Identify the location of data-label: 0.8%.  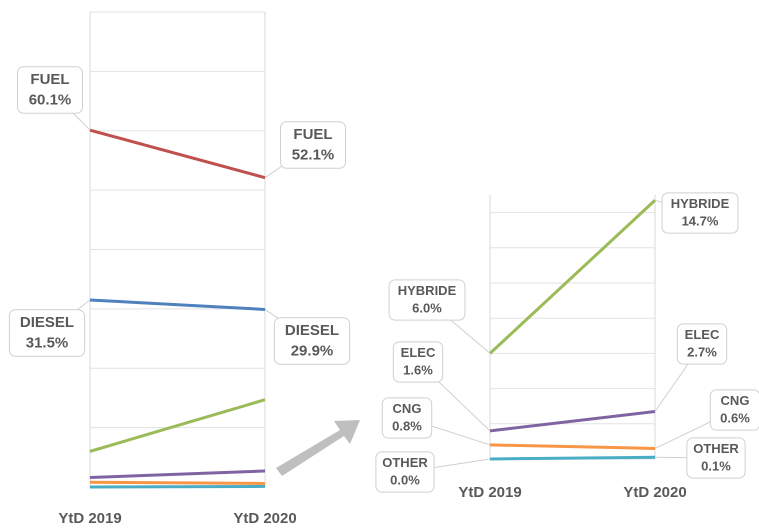
(407, 426).